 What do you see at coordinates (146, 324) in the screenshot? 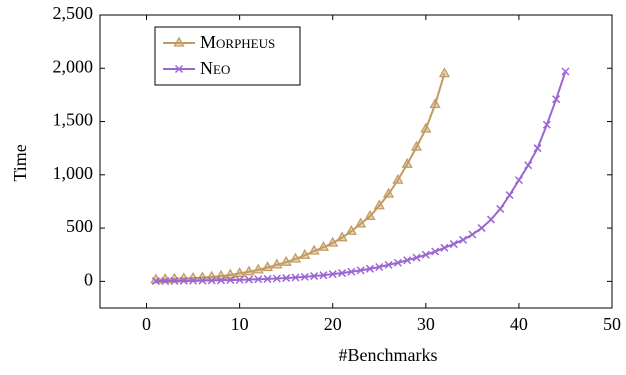
I see `x-tick-label: 0` at bounding box center [146, 324].